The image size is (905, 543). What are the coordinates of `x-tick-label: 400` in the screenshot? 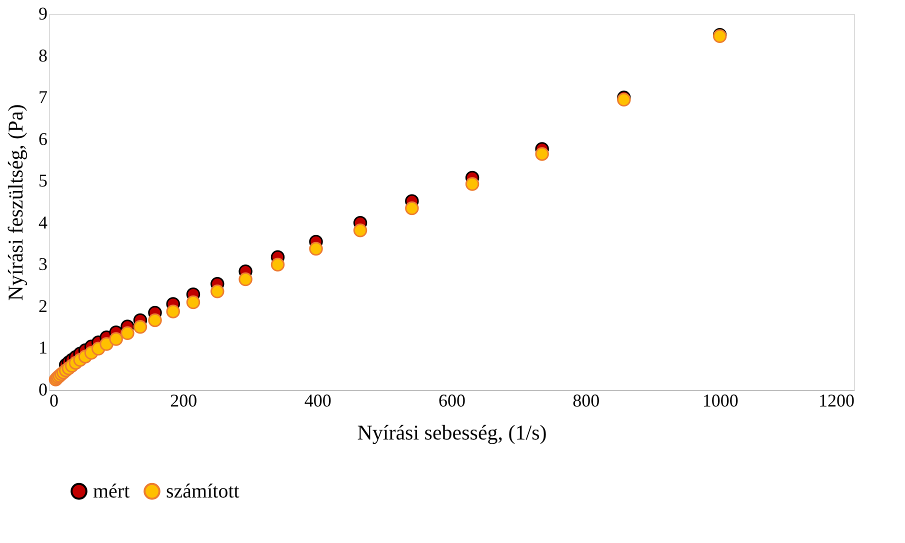 It's located at (318, 400).